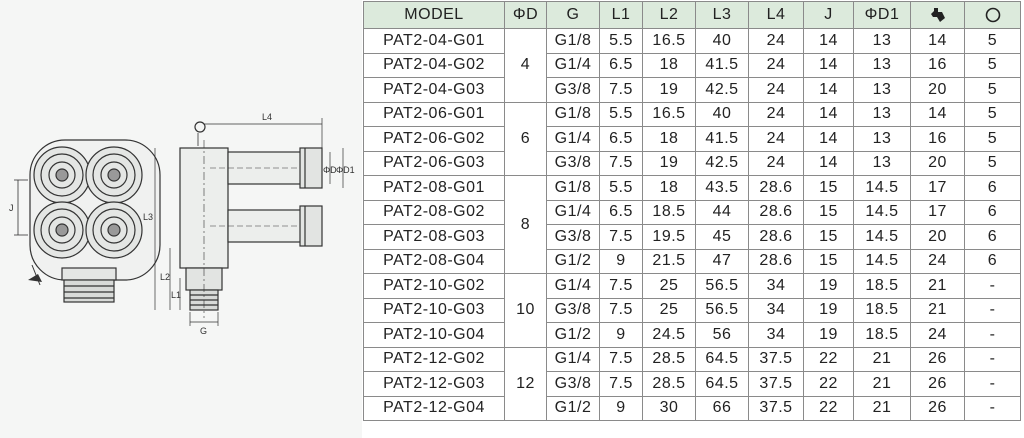  Describe the element at coordinates (828, 310) in the screenshot. I see `cell-j: 19` at that location.